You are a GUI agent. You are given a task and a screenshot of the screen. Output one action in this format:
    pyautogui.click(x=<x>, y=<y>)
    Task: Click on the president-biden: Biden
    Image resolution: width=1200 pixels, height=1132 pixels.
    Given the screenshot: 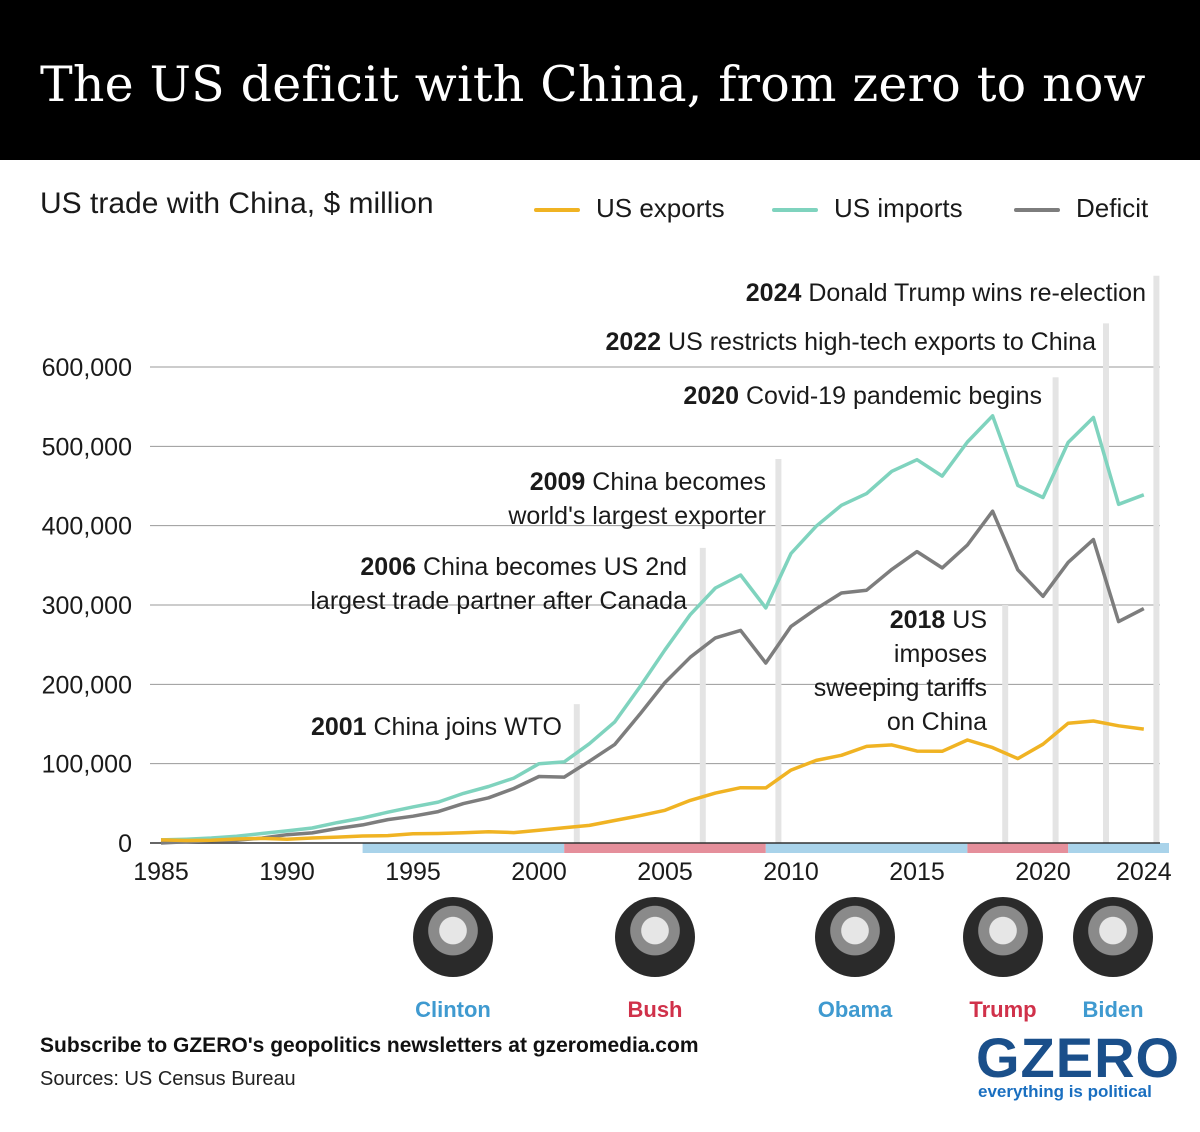 What is the action you would take?
    pyautogui.click(x=1113, y=960)
    